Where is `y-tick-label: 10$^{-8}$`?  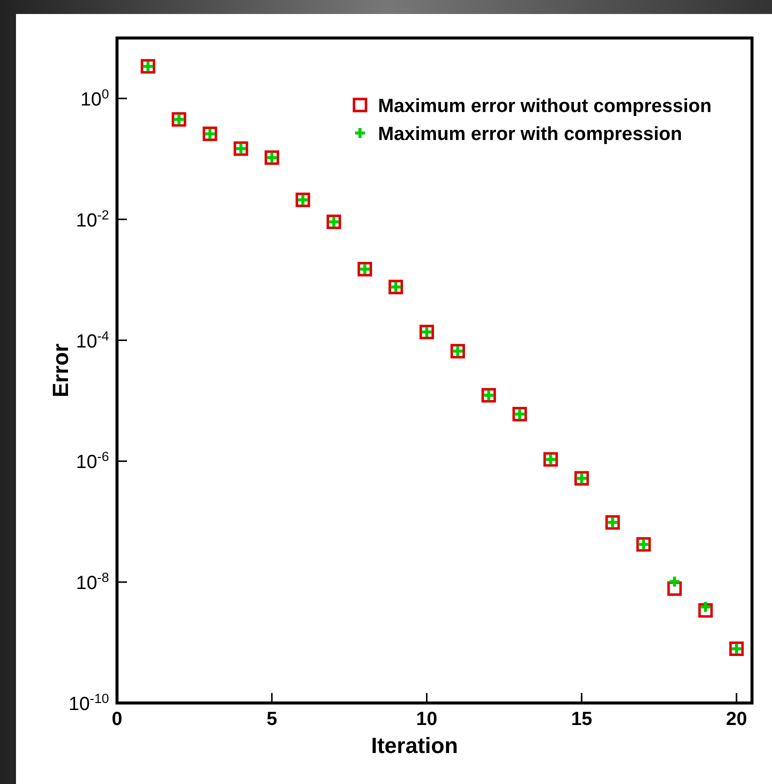 y-tick-label: 10$^{-8}$ is located at coordinates (92, 582).